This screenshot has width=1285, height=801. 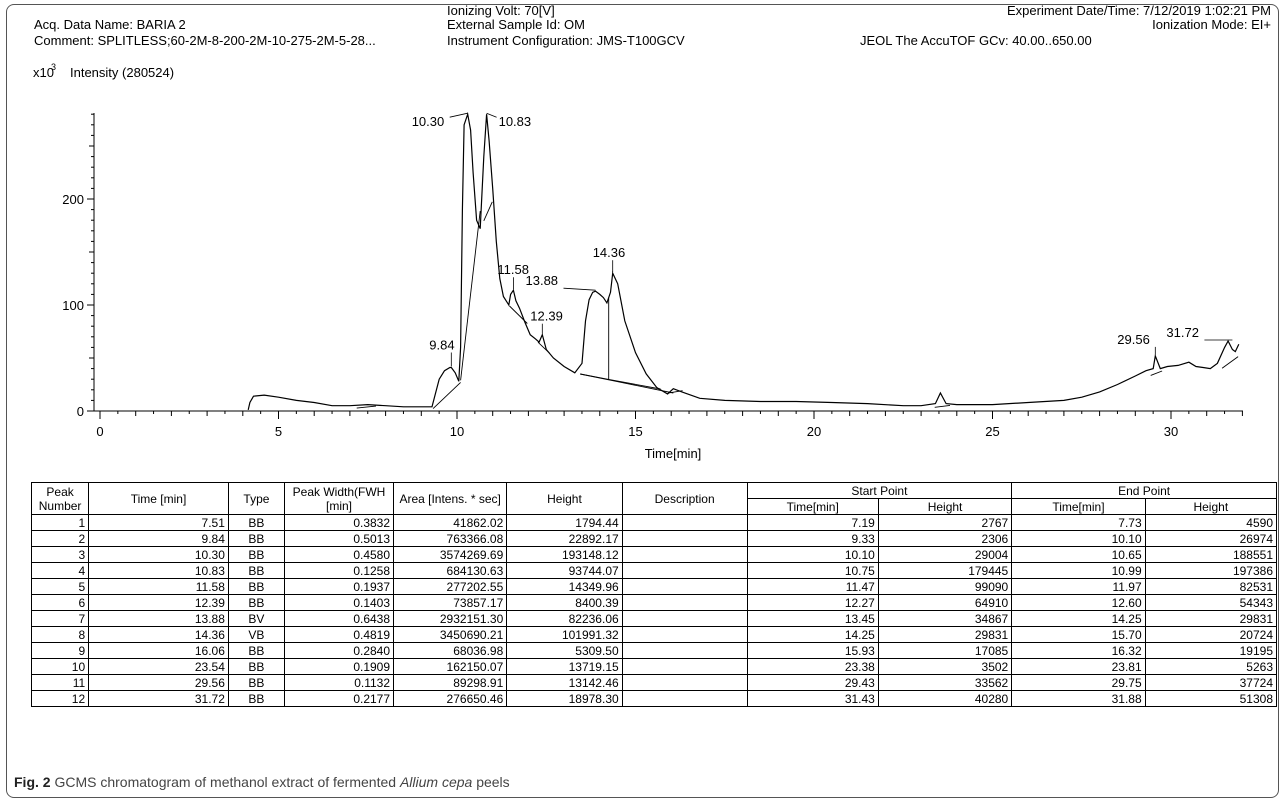 I want to click on table-cell: 0.1403, so click(x=339, y=602).